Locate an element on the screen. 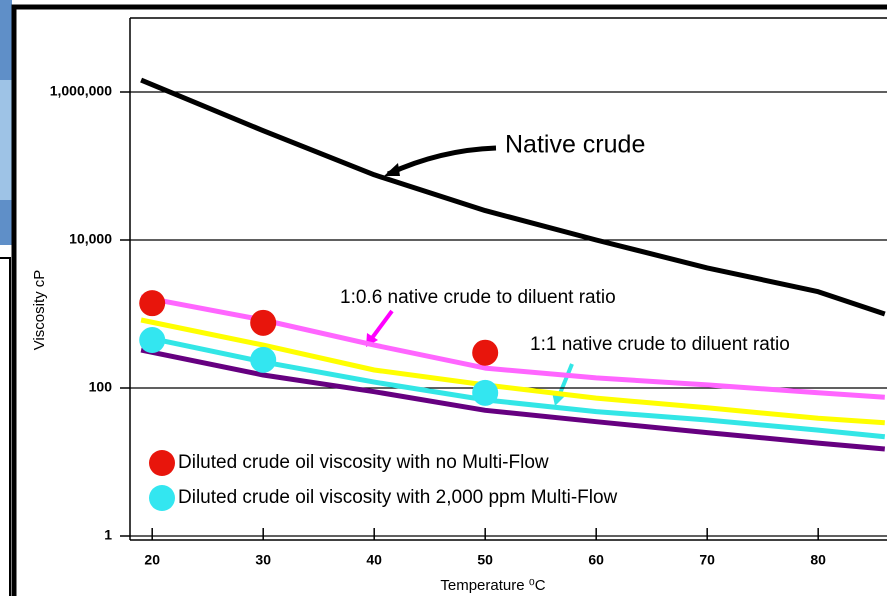  x-tick-label: 20 is located at coordinates (152, 560).